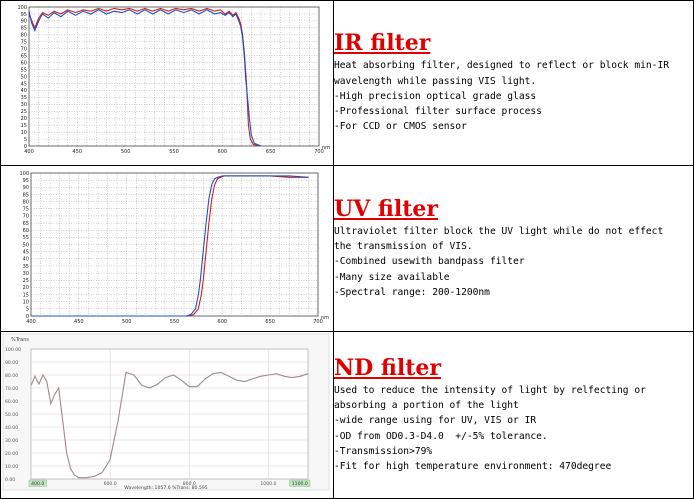 The width and height of the screenshot is (694, 499). What do you see at coordinates (435, 81) in the screenshot?
I see `ir-filter-line: wavelength while passing VIS light.` at bounding box center [435, 81].